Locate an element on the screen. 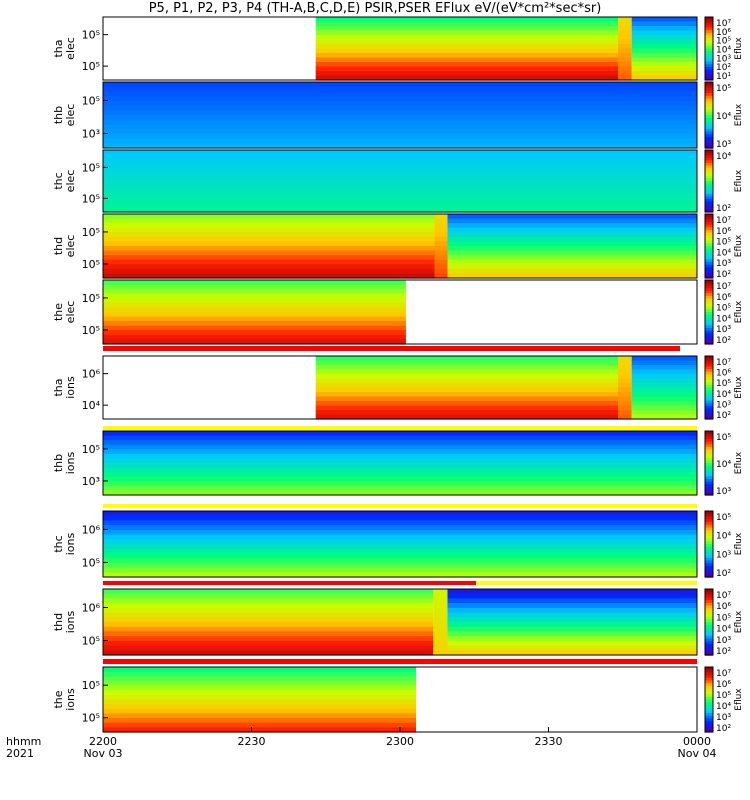 This screenshot has height=800, width=750. y-tick-label: 10³ is located at coordinates (91, 481).